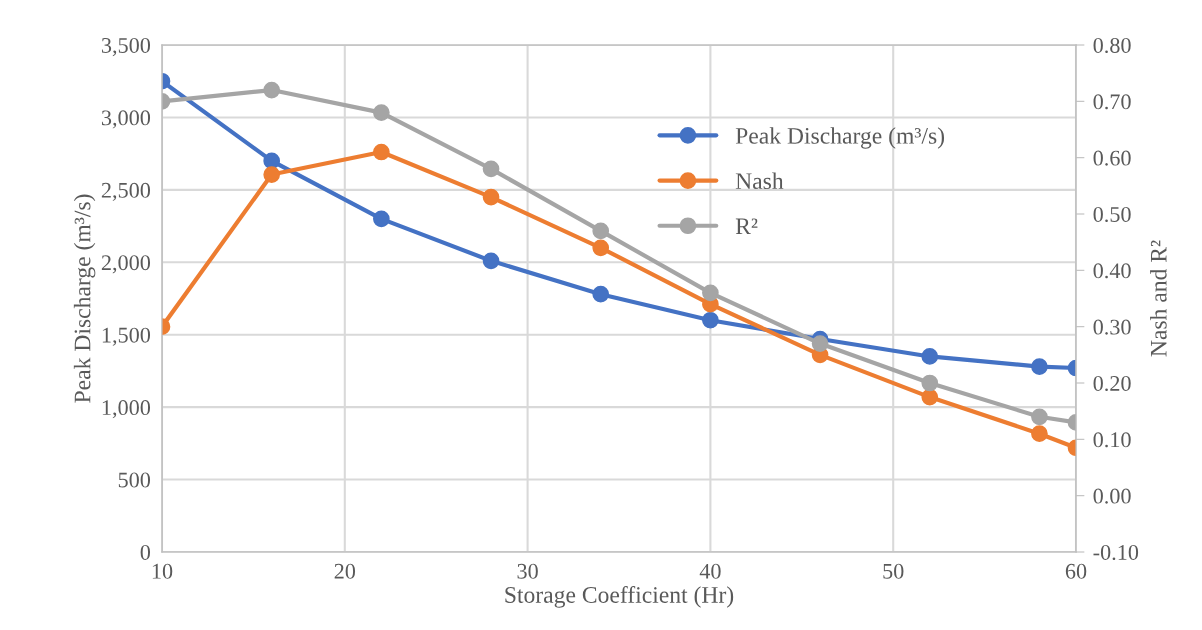  Describe the element at coordinates (1112, 102) in the screenshot. I see `y2-tick-label: 0.70` at that location.